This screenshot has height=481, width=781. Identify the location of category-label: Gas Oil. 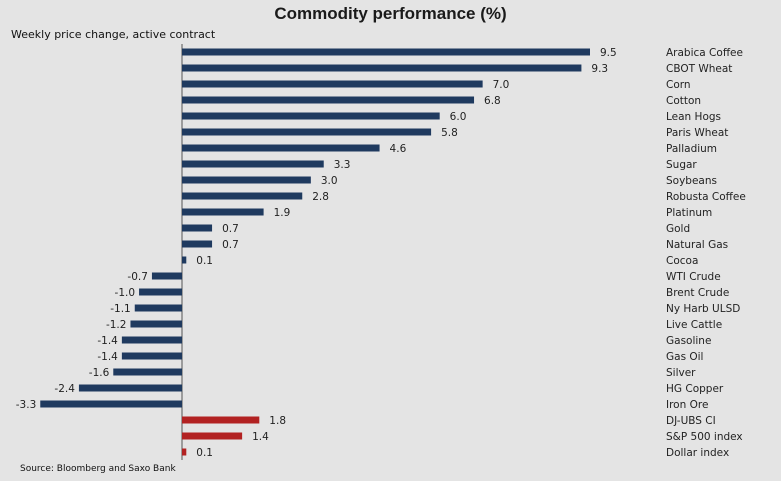
(684, 357).